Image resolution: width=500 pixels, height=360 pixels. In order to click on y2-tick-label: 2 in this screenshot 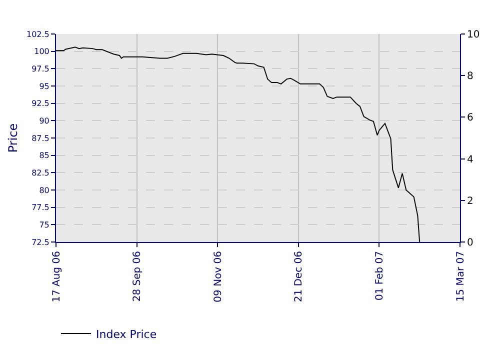, I will do `click(470, 201)`.